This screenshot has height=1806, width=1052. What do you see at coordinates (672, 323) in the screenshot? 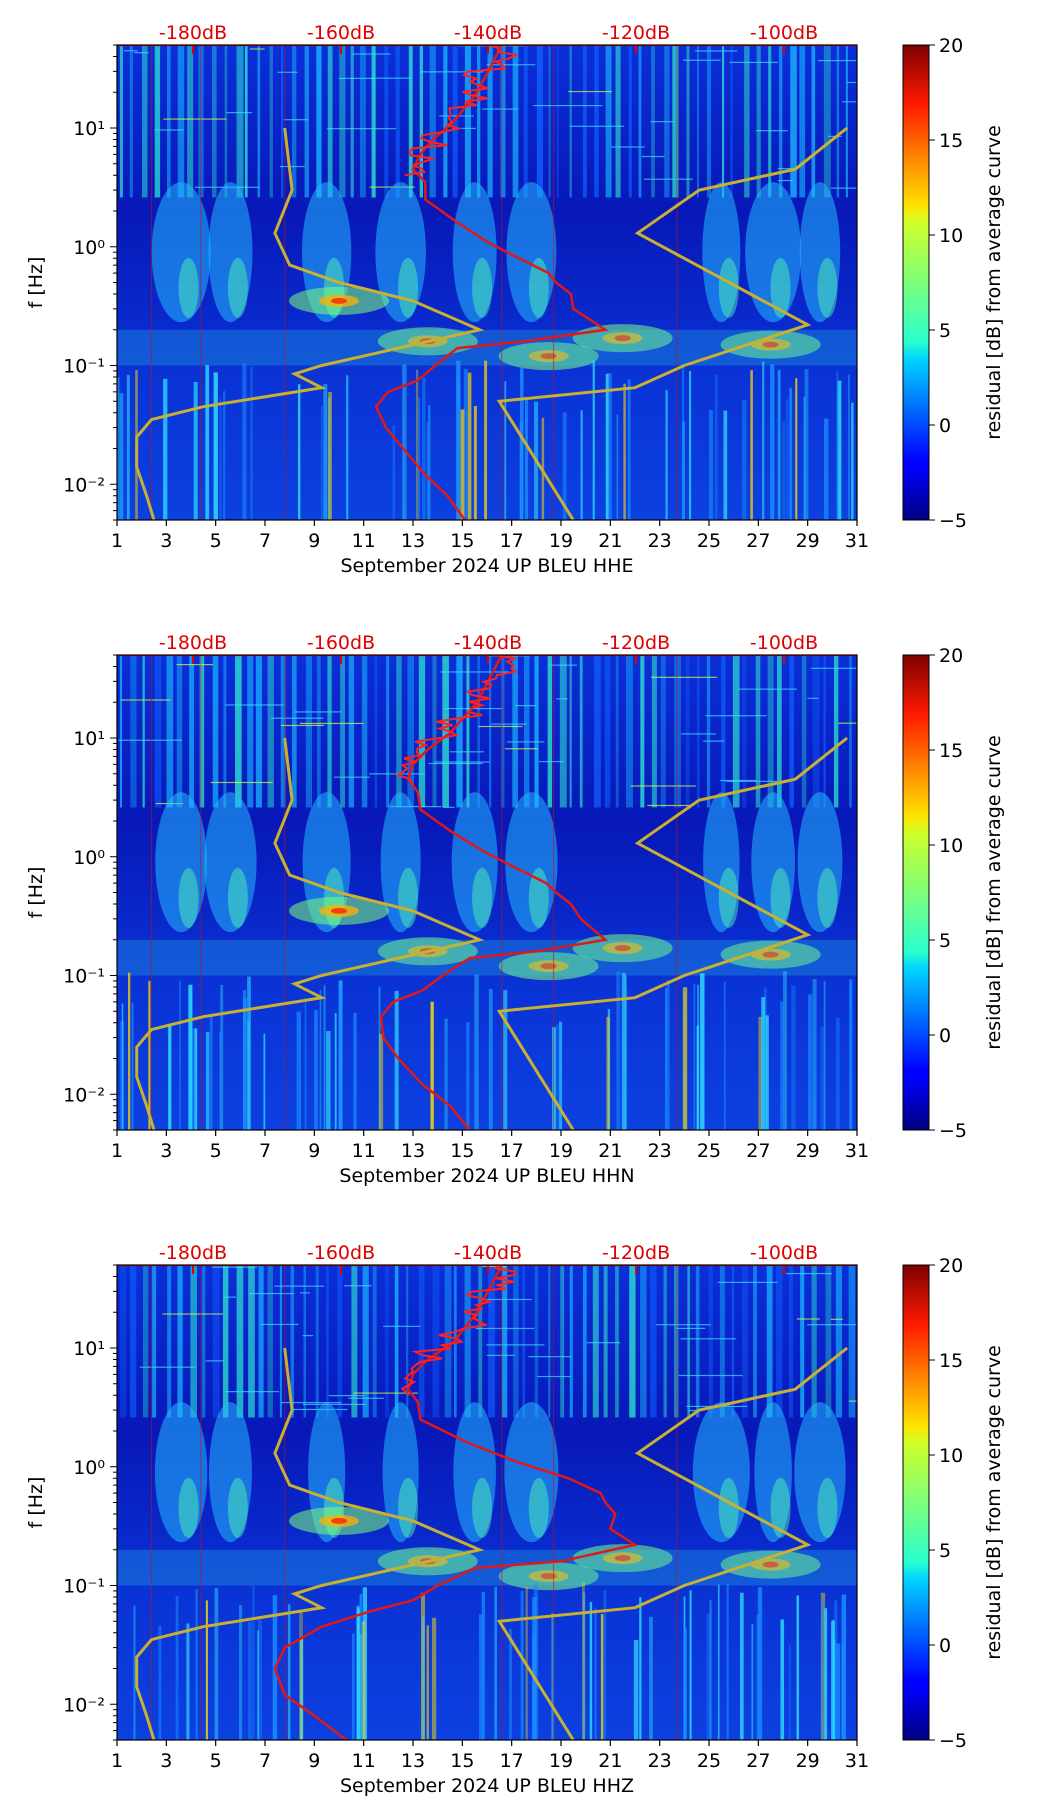
I see `reference-curve-right` at bounding box center [672, 323].